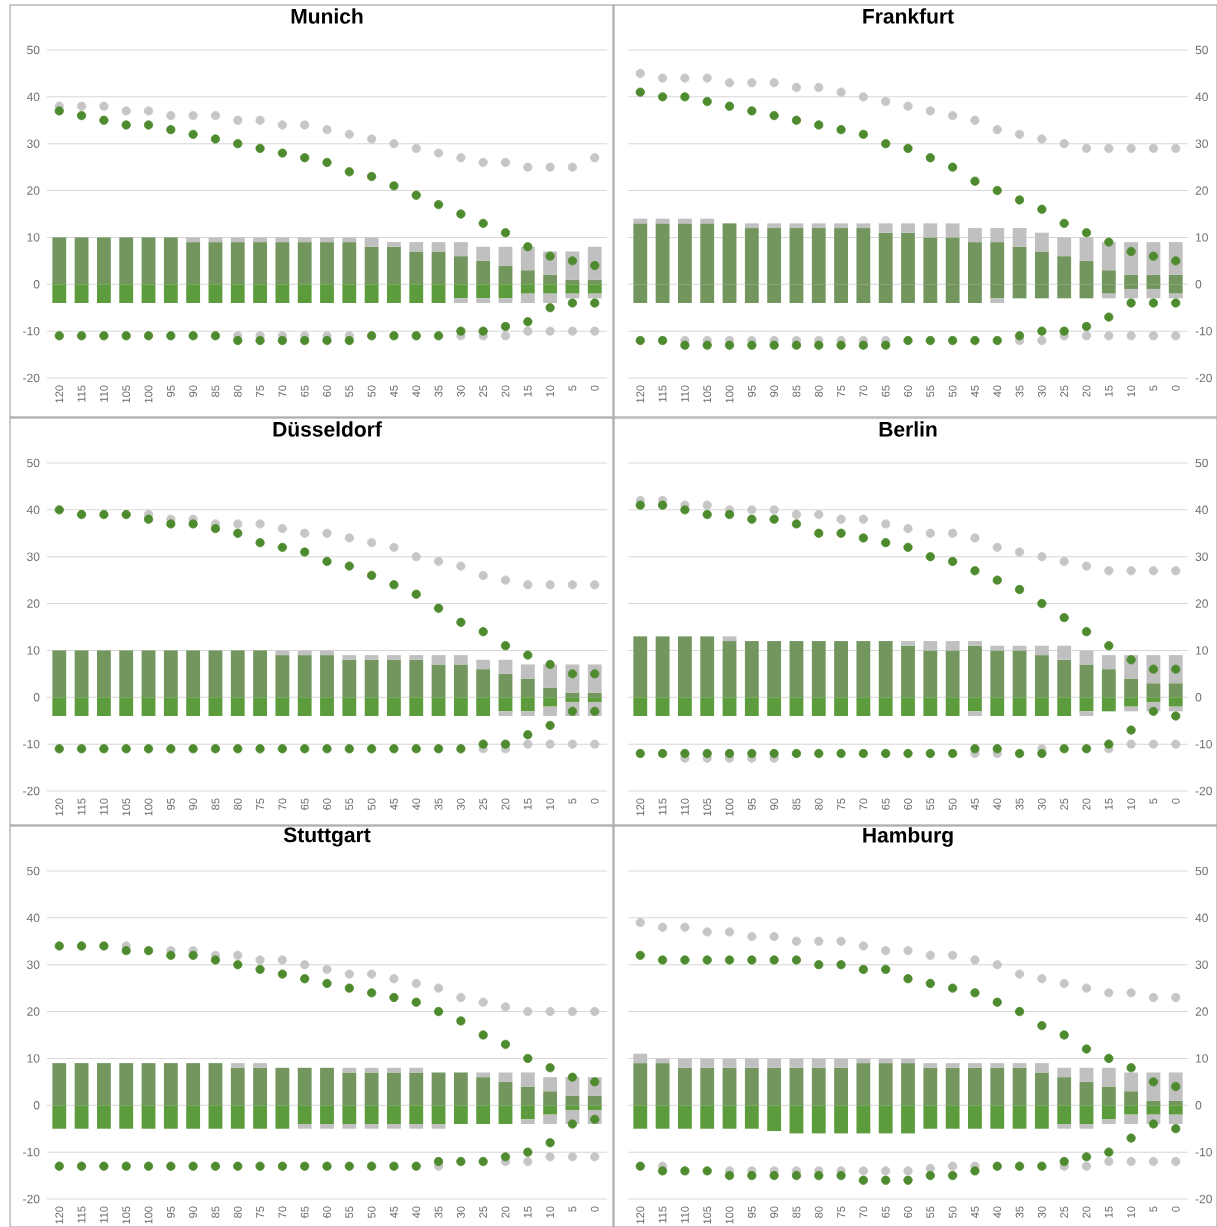 The image size is (1217, 1227). What do you see at coordinates (685, 1214) in the screenshot?
I see `x-tick-label: 110` at bounding box center [685, 1214].